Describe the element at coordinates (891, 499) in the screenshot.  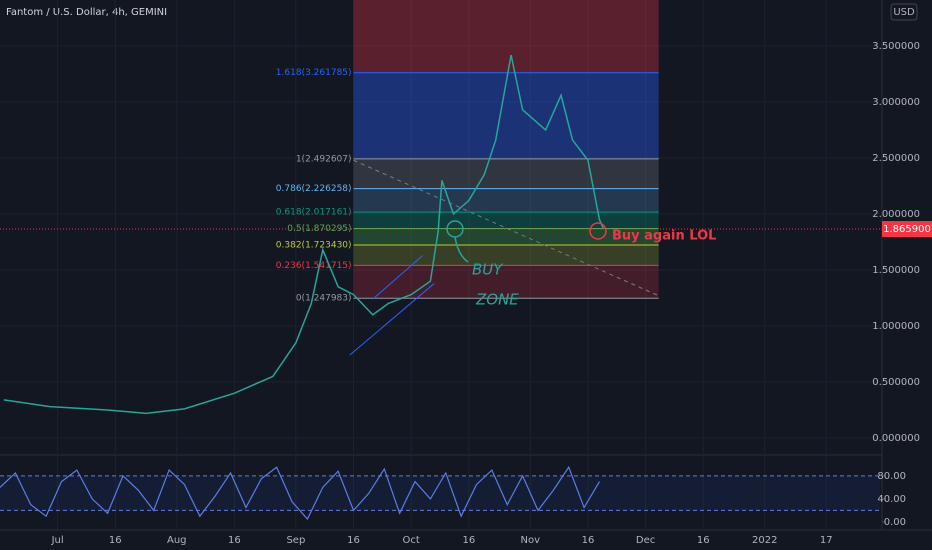
I see `y-tick-label: 40.00` at that location.